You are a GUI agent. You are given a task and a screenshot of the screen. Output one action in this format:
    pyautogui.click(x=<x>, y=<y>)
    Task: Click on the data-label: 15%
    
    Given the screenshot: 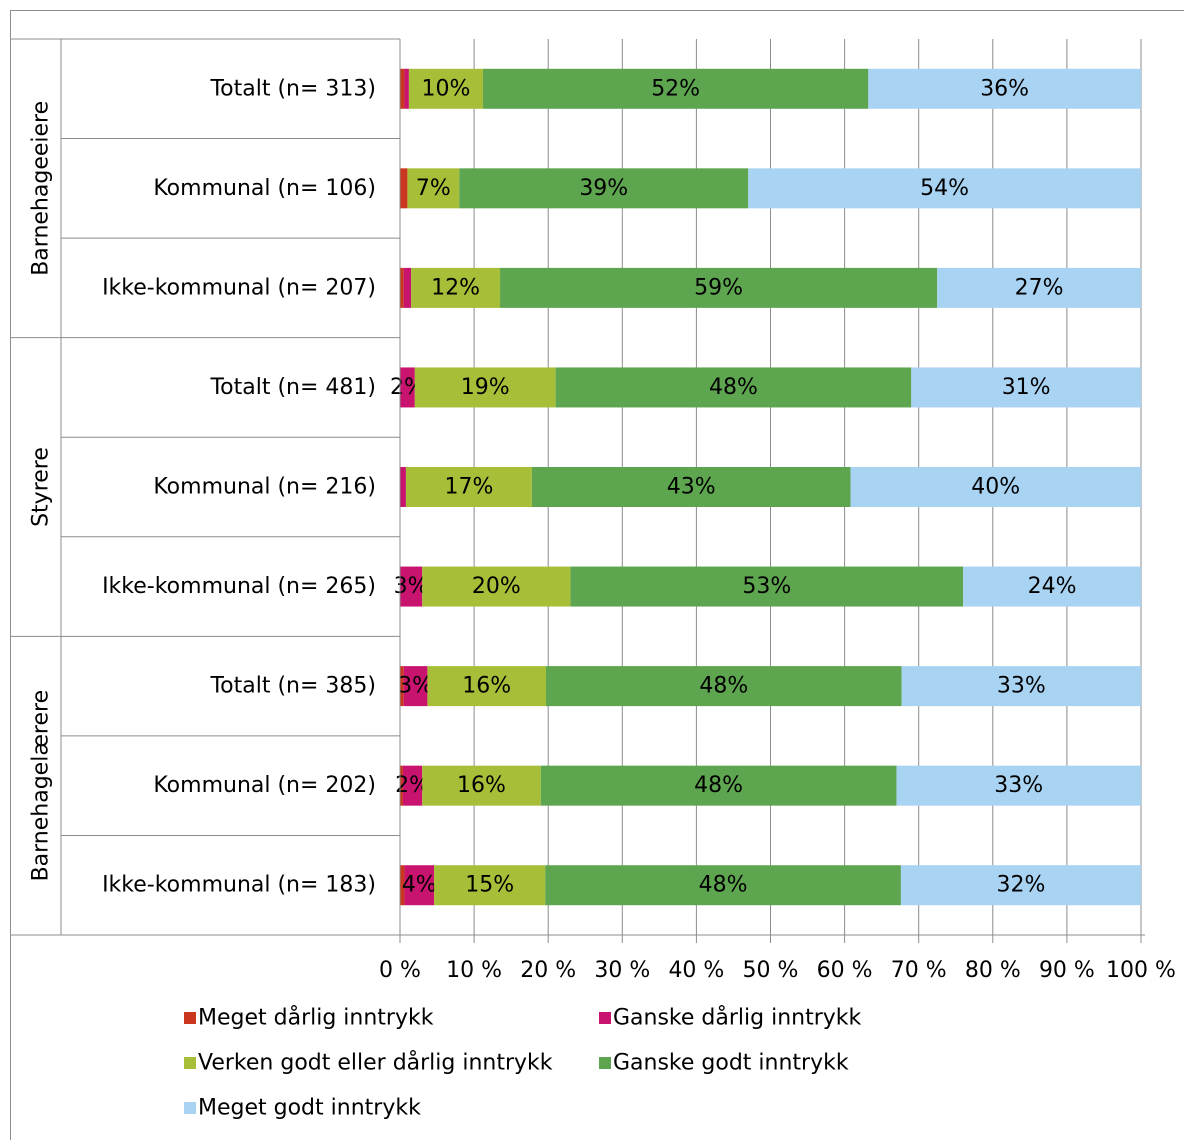 What is the action you would take?
    pyautogui.click(x=489, y=885)
    